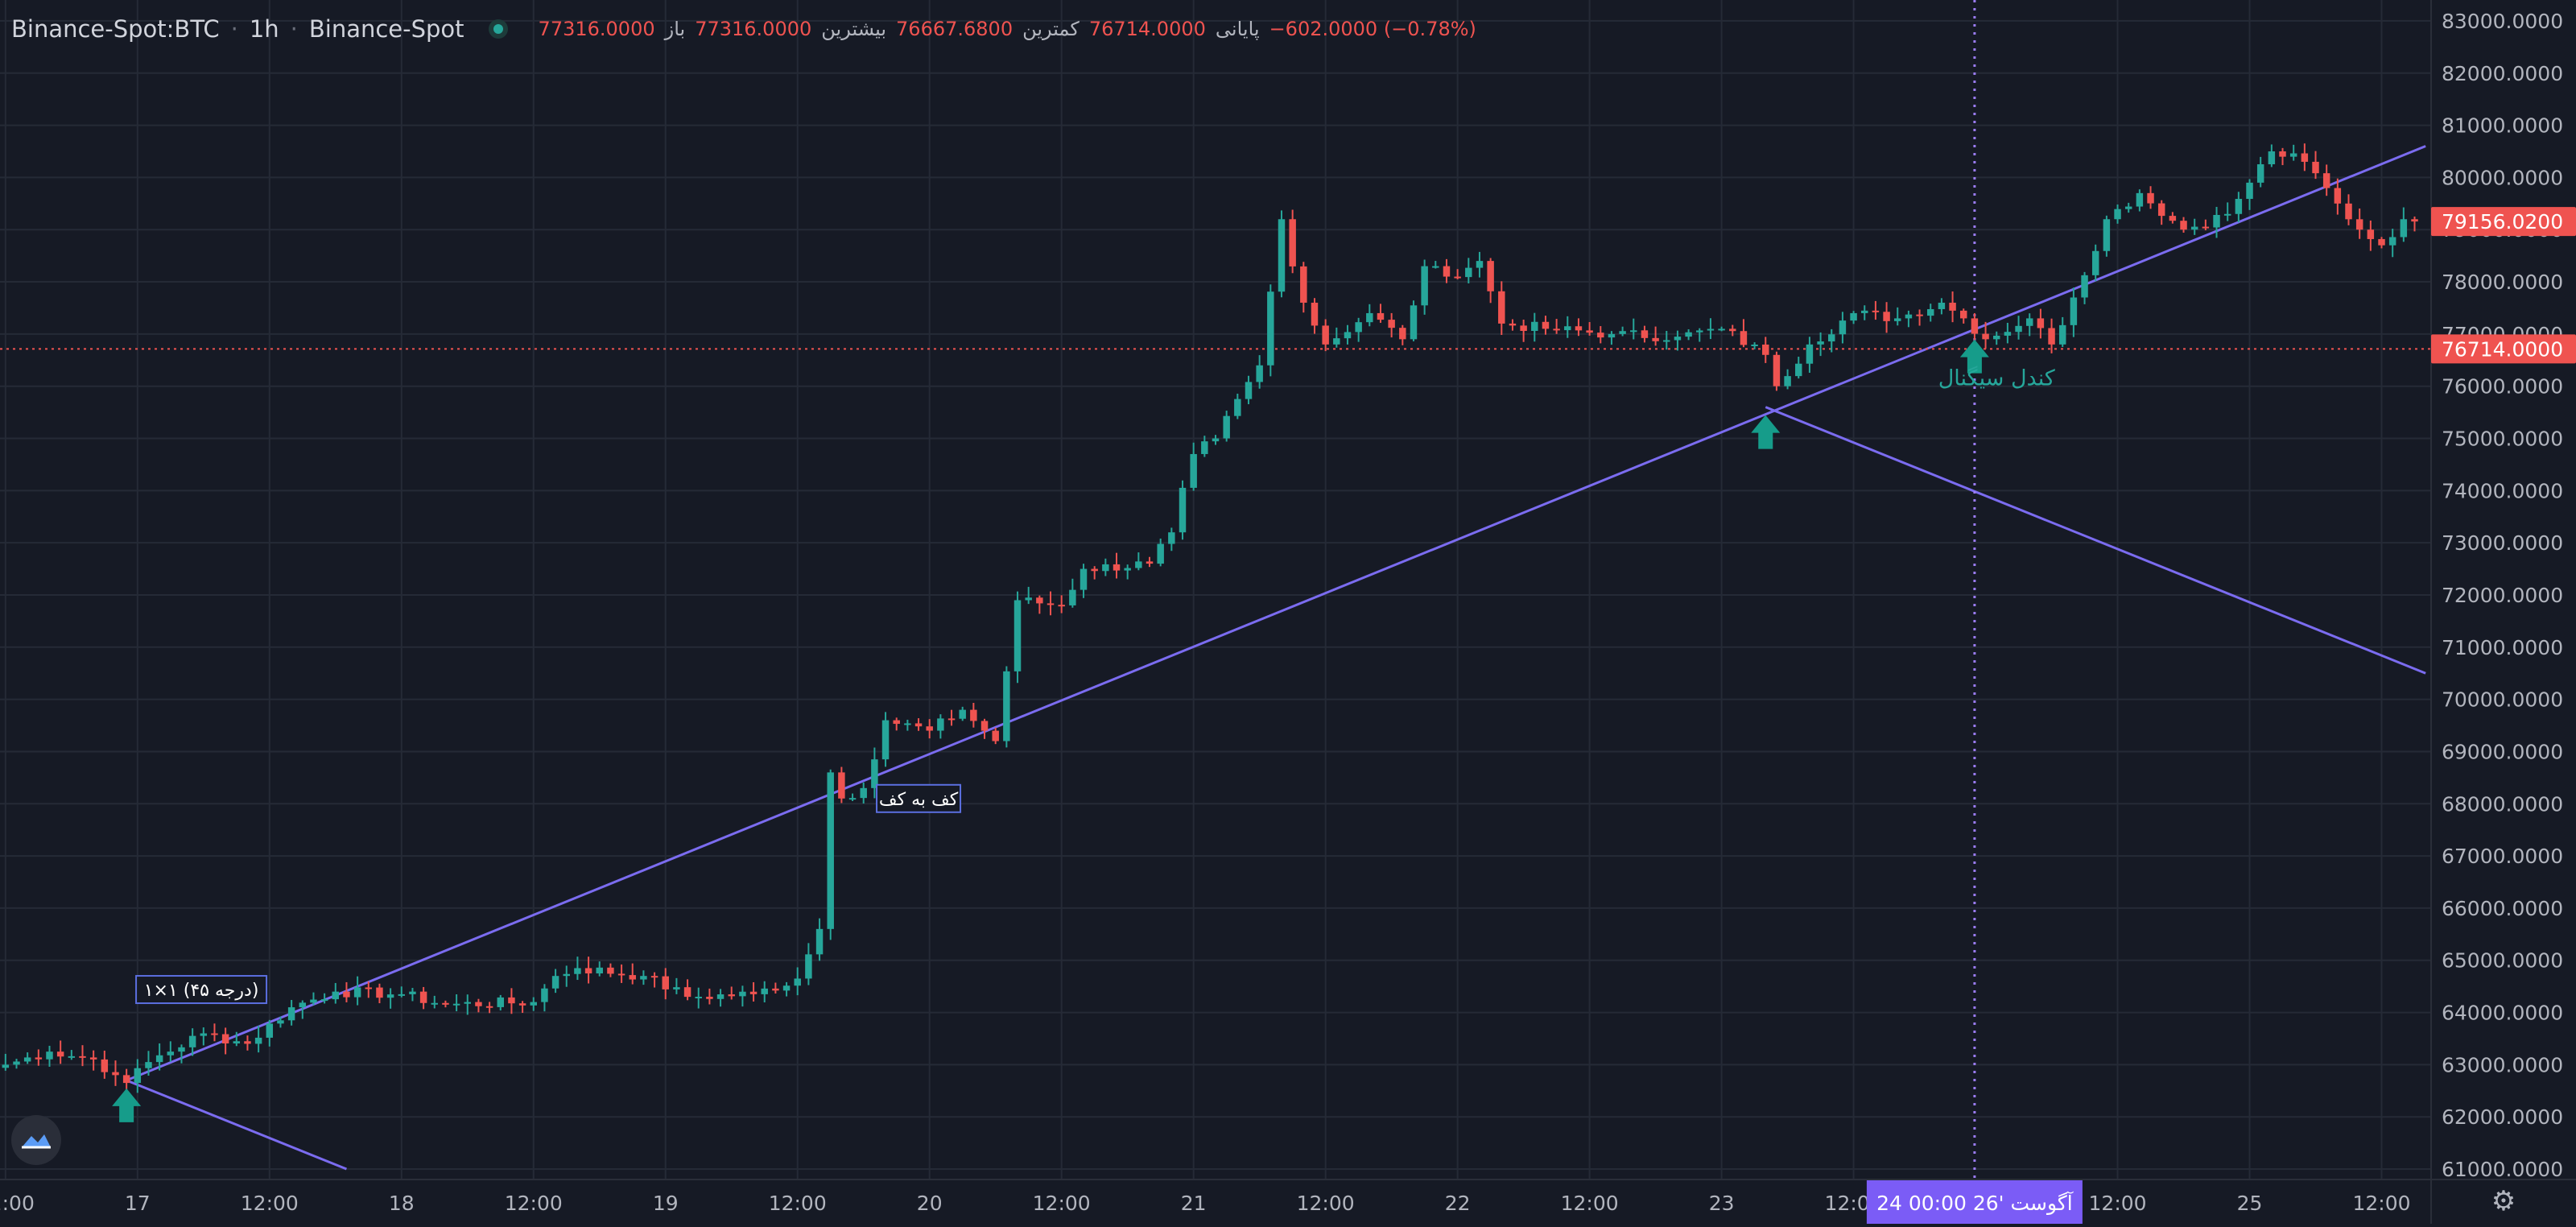  What do you see at coordinates (2502, 439) in the screenshot?
I see `price-tick-label: 75000.0000` at bounding box center [2502, 439].